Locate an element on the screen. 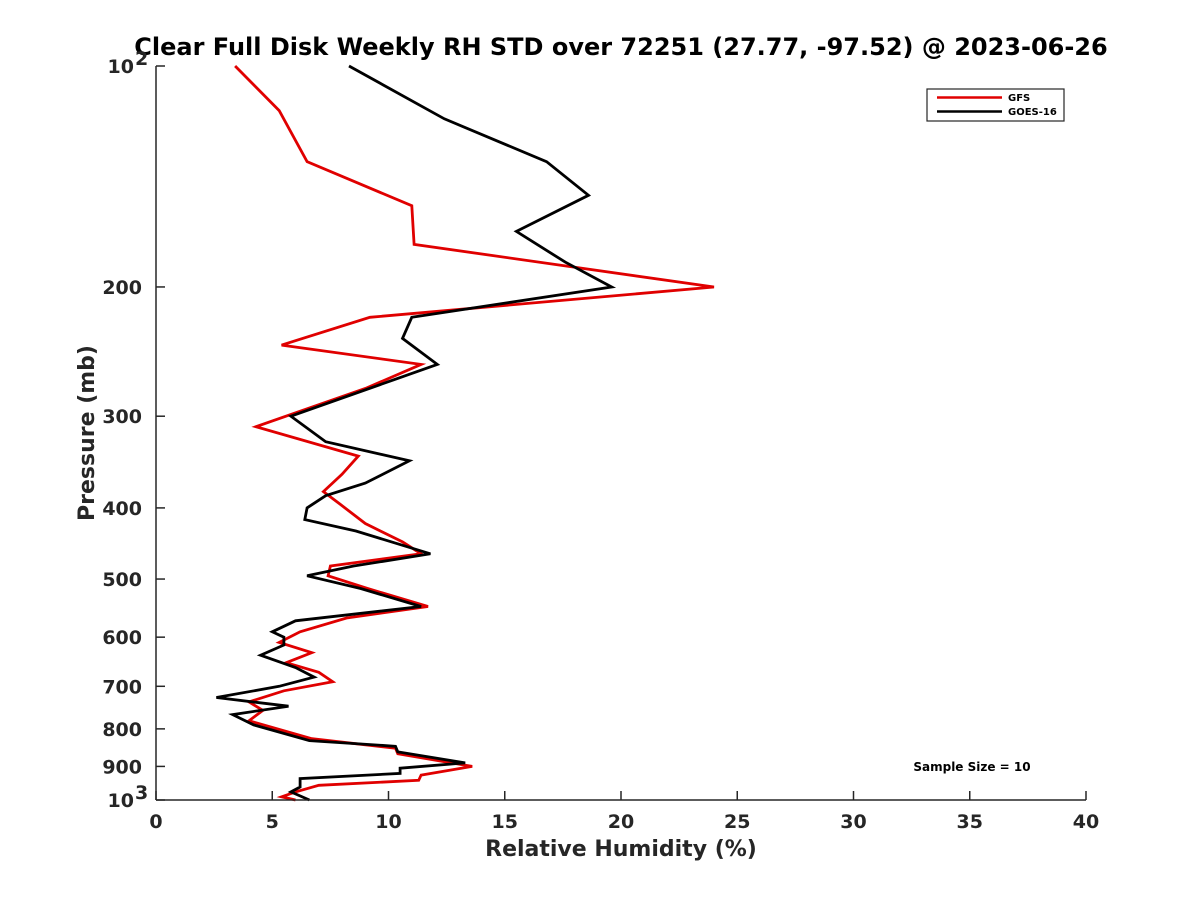  y-tick-label: 800 is located at coordinates (122, 730).